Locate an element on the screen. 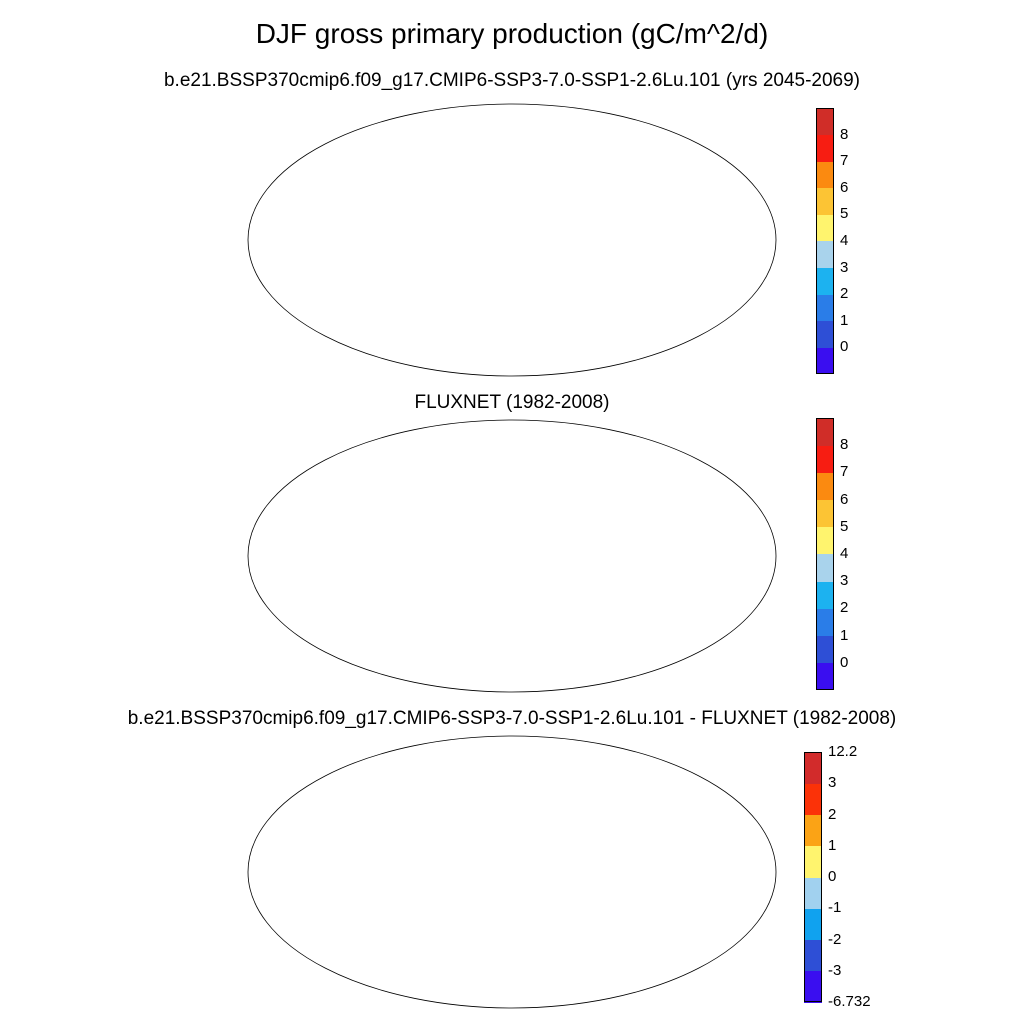  colorbar-tick-label: -3 is located at coordinates (835, 970).